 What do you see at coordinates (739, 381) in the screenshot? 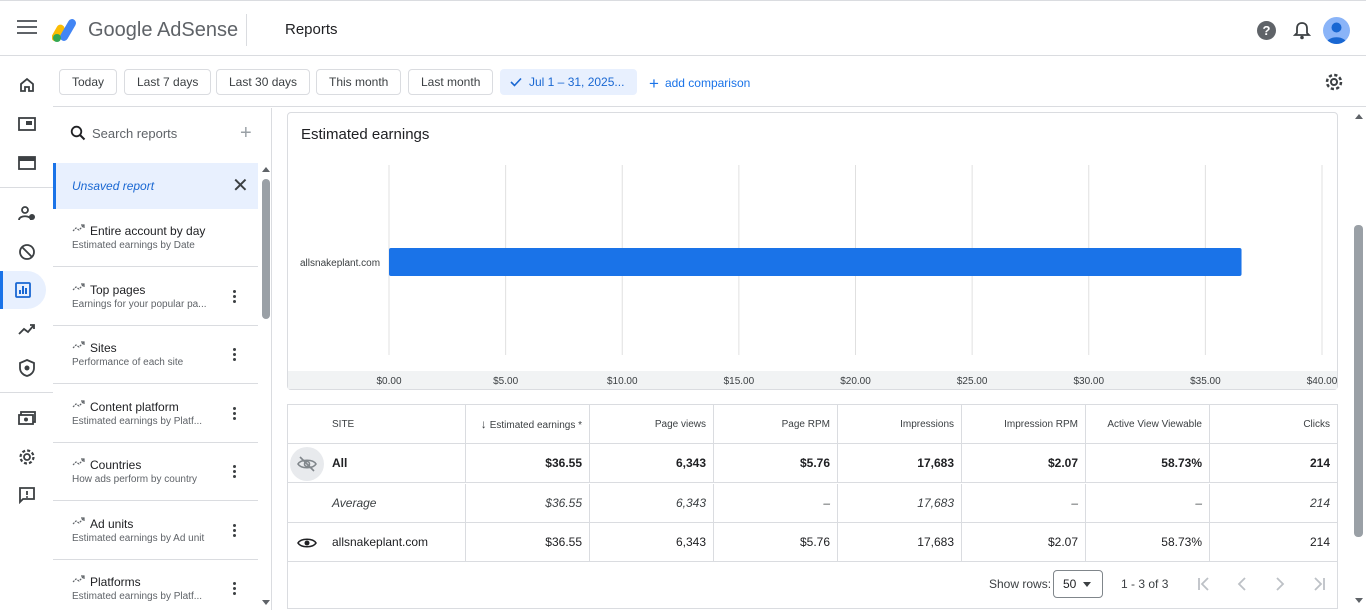
I see `x-tick-label: $15.00` at bounding box center [739, 381].